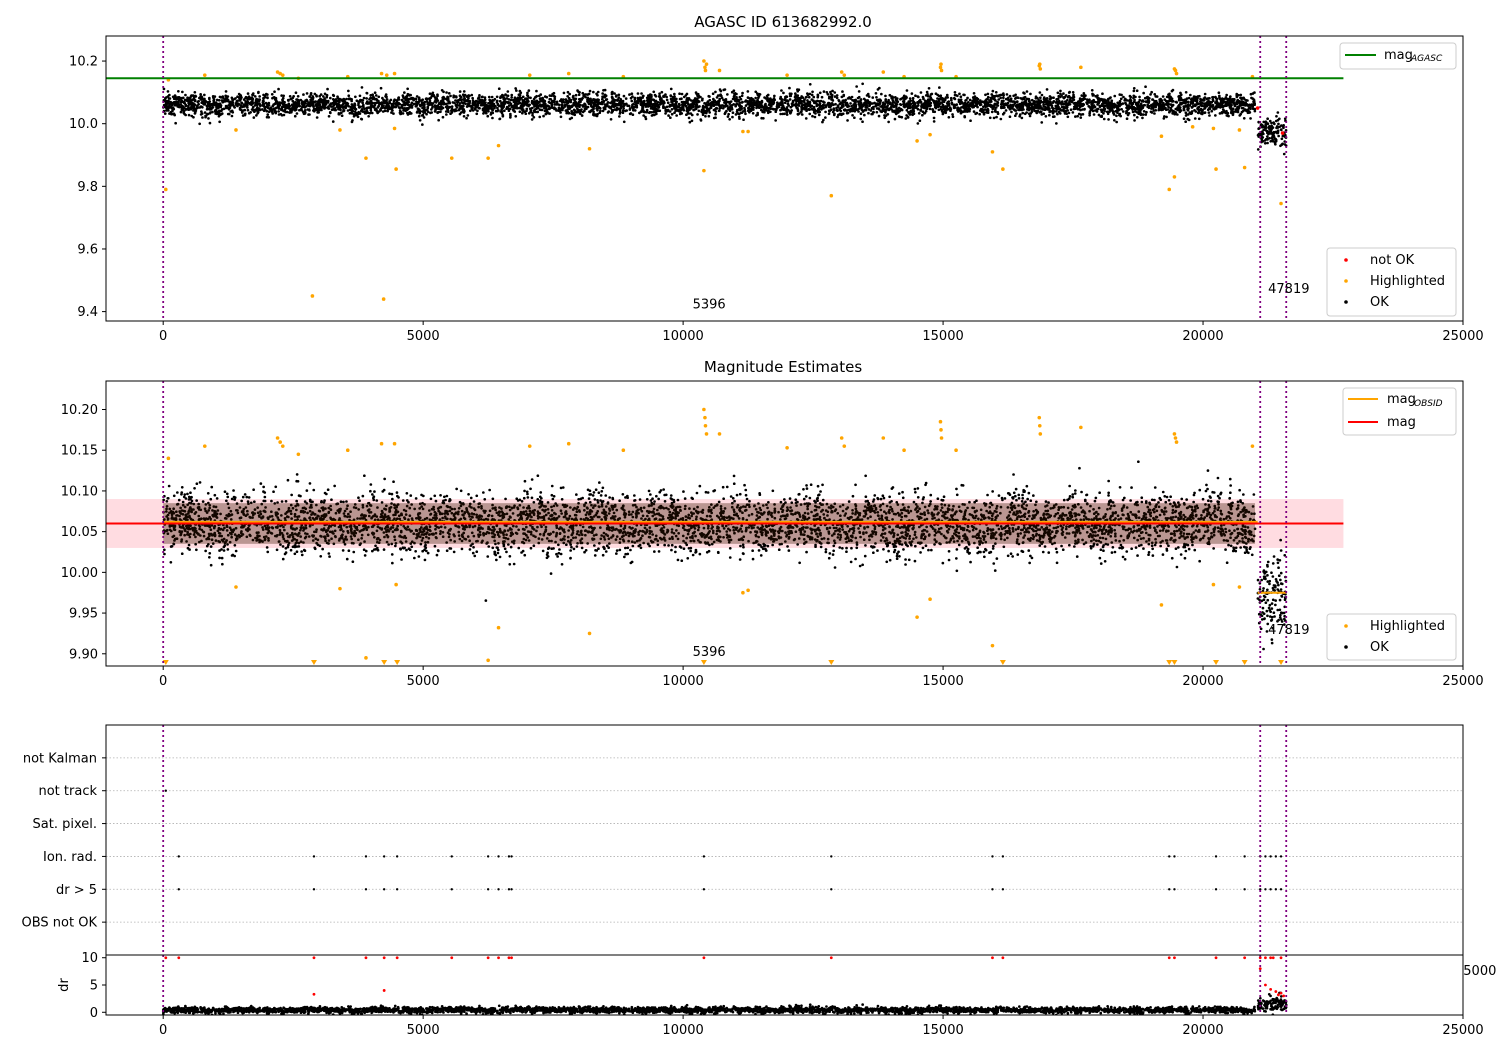 The image size is (1500, 1050). What do you see at coordinates (1346, 647) in the screenshot?
I see `legend-marker-ok` at bounding box center [1346, 647].